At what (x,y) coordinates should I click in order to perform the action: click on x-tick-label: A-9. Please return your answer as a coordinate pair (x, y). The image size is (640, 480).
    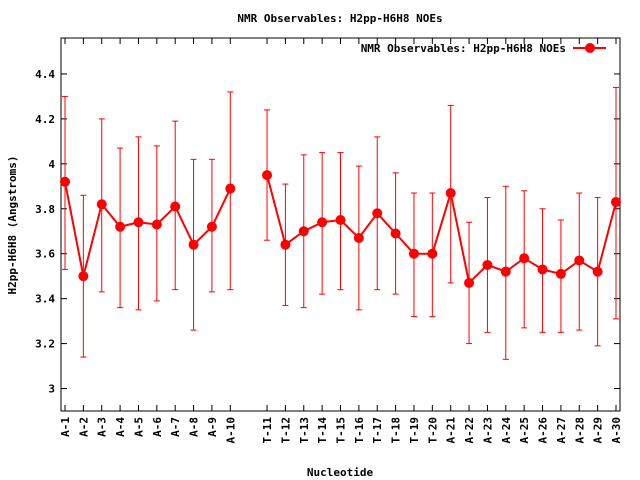
    Looking at the image, I should click on (212, 427).